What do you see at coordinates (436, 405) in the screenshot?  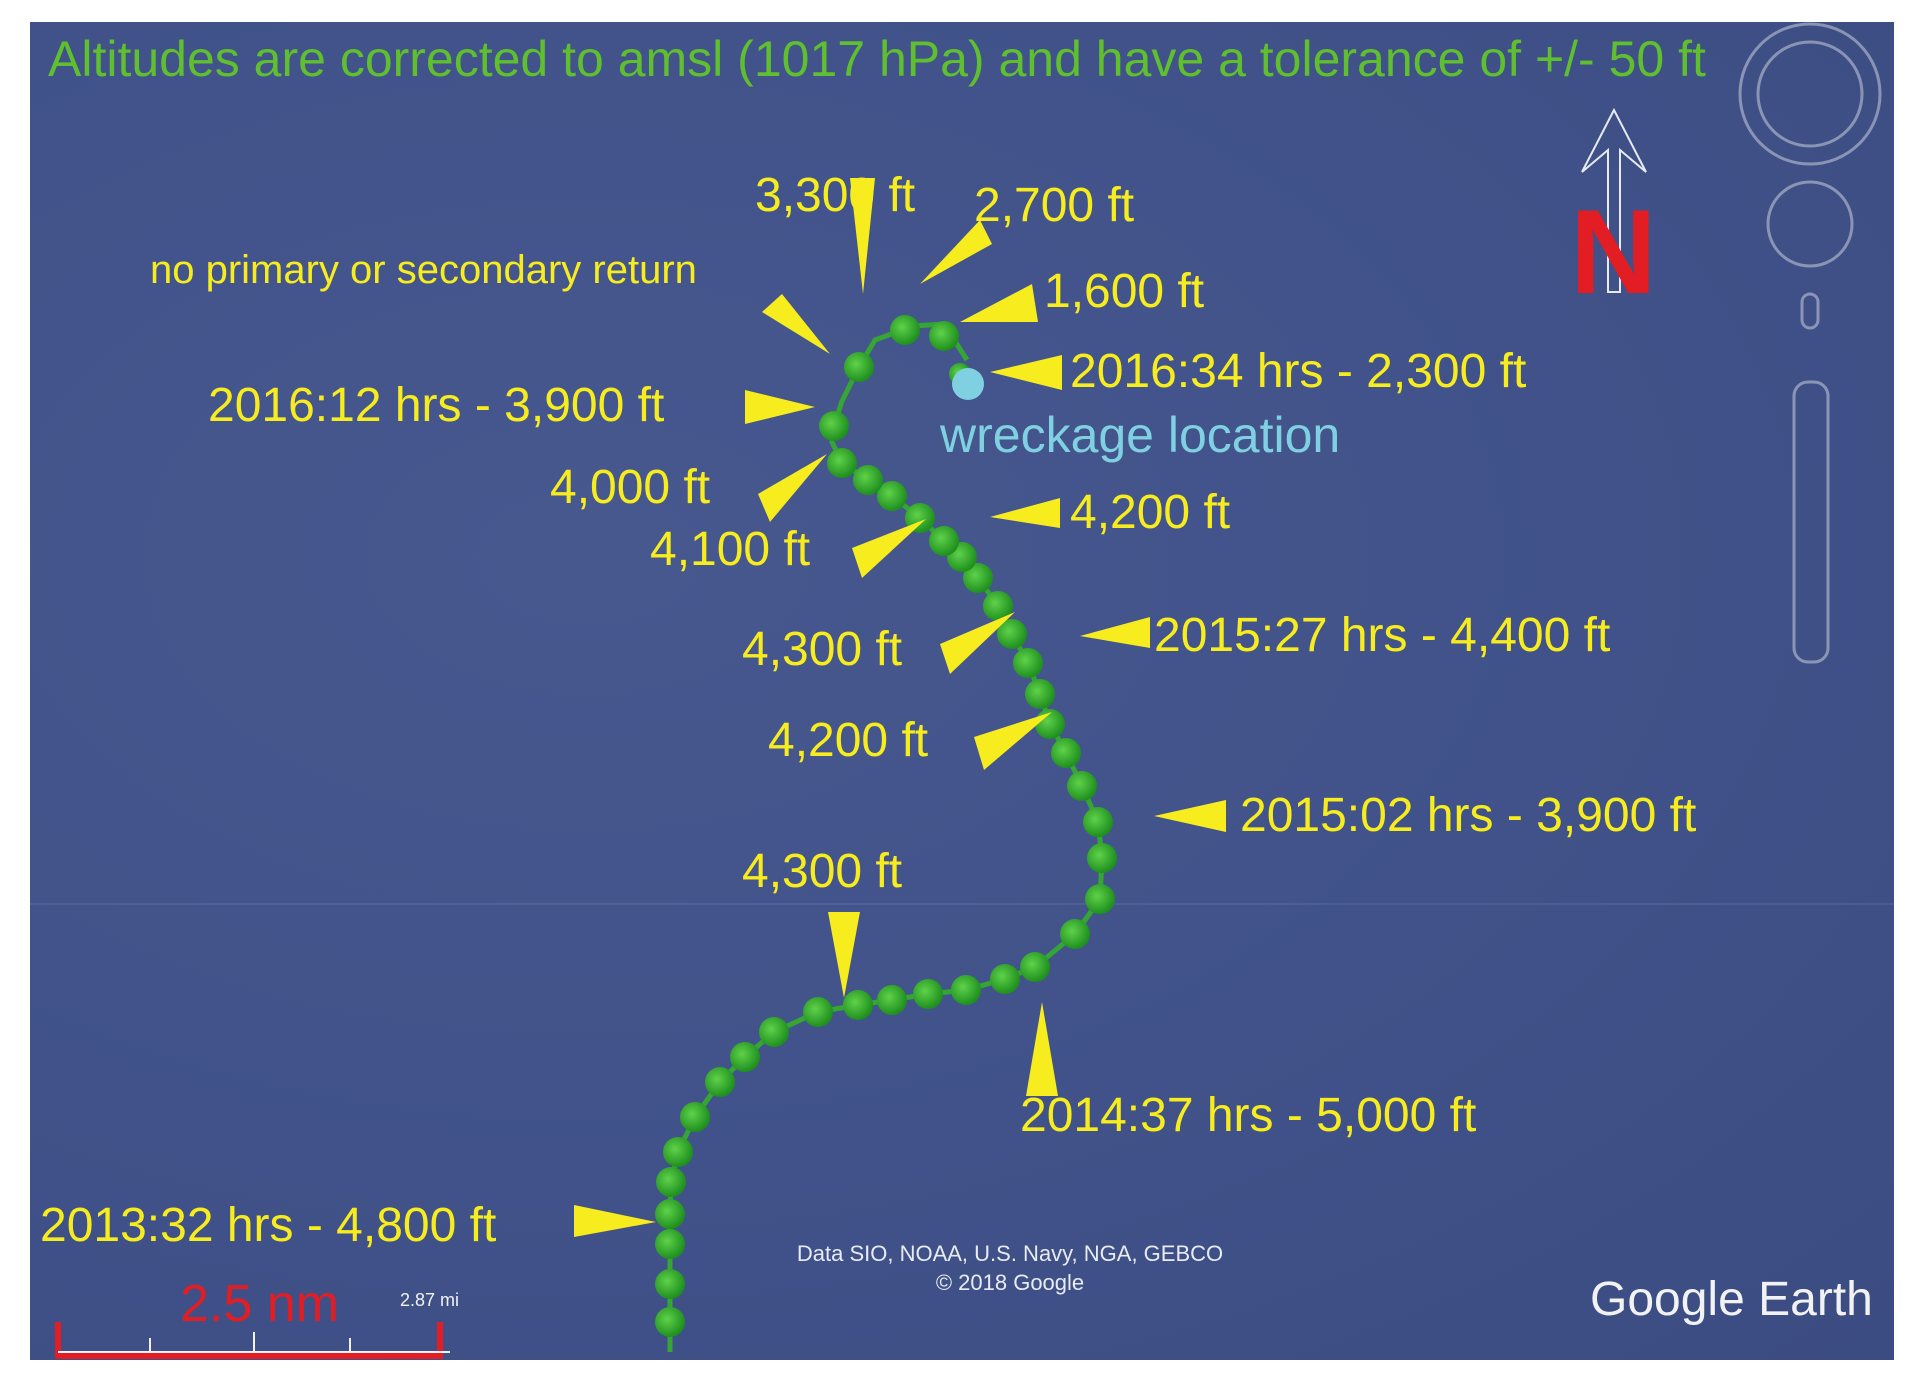 I see `label-2016-12: 2016:12 hrs - 3,900 ft` at bounding box center [436, 405].